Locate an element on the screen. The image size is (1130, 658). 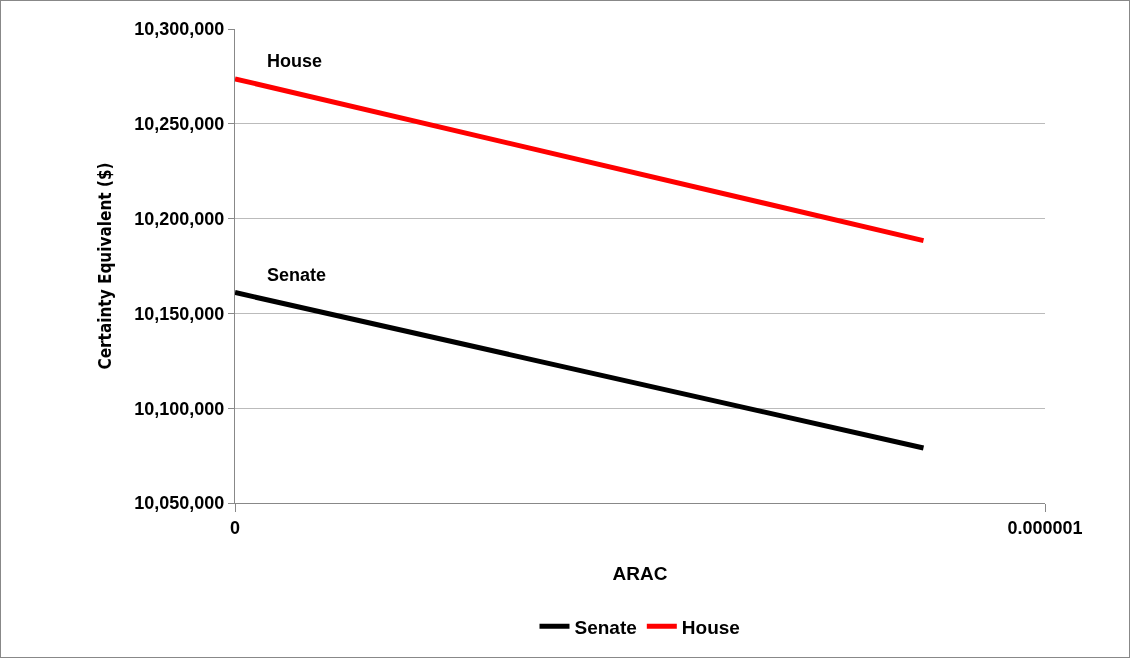
y-tick-label: 10,050,000 is located at coordinates (179, 503).